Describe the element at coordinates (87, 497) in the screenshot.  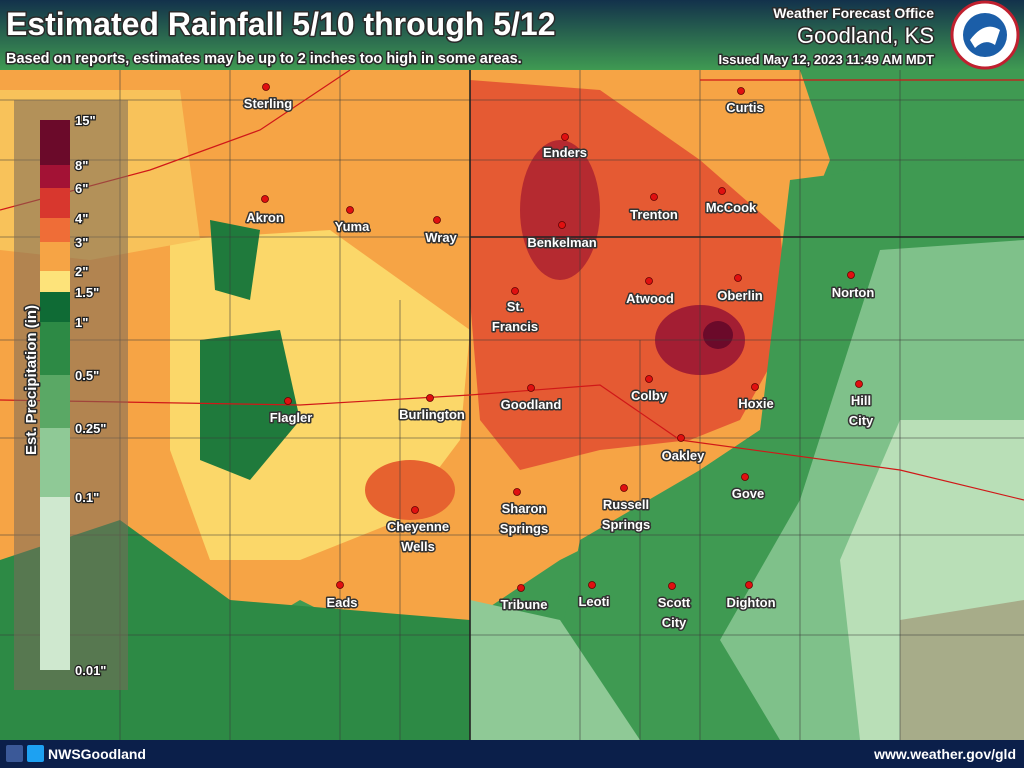
I see `legend-label: 0.1"` at that location.